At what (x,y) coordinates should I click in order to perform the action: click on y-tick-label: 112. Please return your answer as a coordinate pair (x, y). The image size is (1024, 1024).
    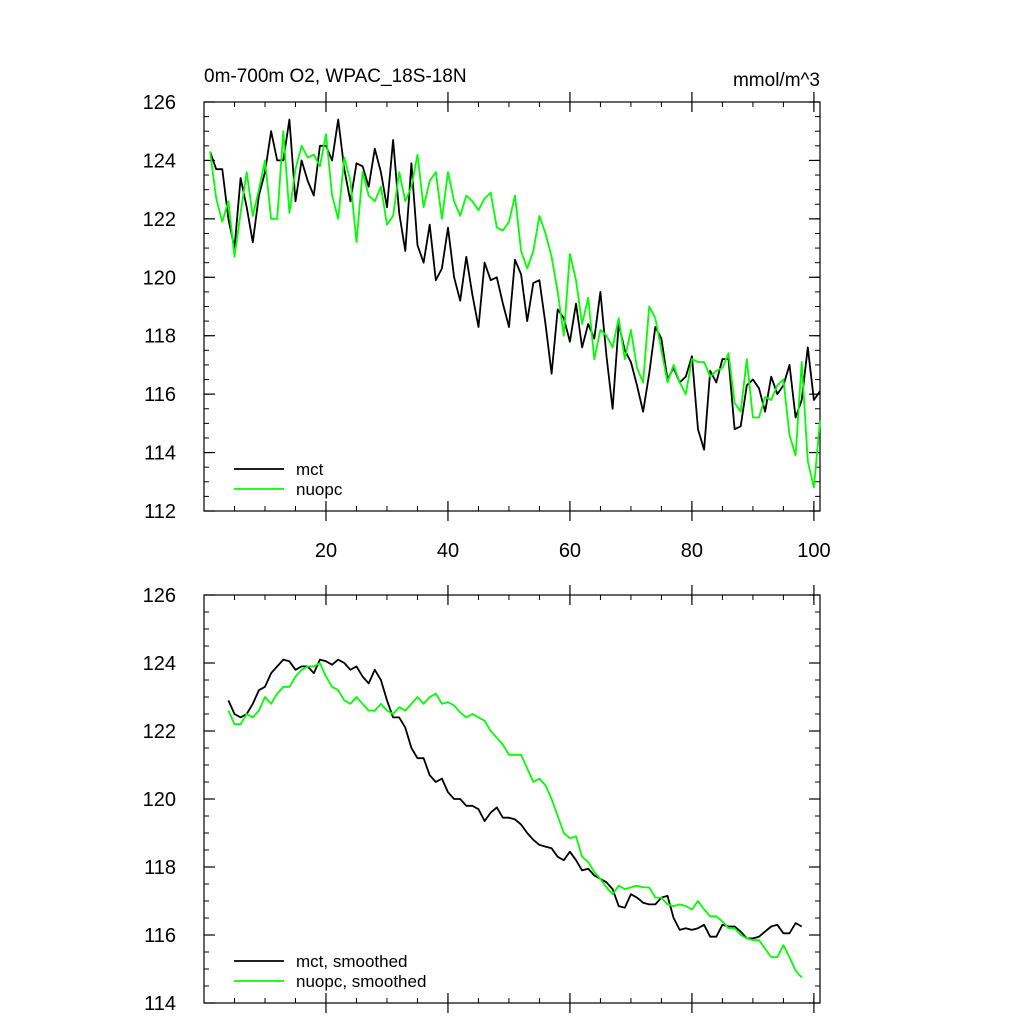
    Looking at the image, I should click on (160, 512).